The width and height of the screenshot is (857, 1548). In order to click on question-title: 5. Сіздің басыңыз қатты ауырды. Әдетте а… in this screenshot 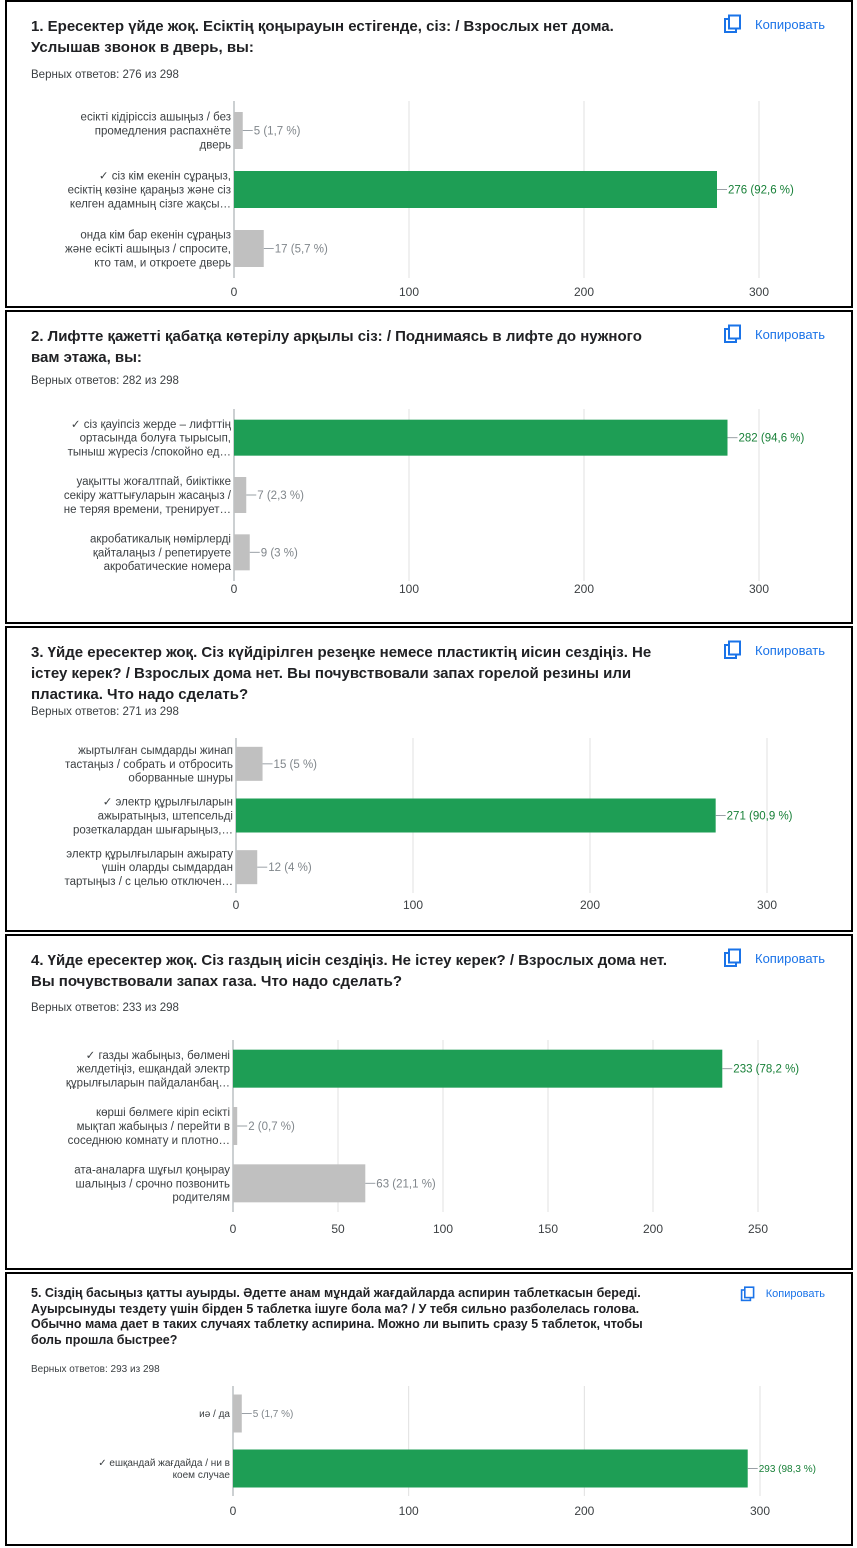, I will do `click(337, 1316)`.